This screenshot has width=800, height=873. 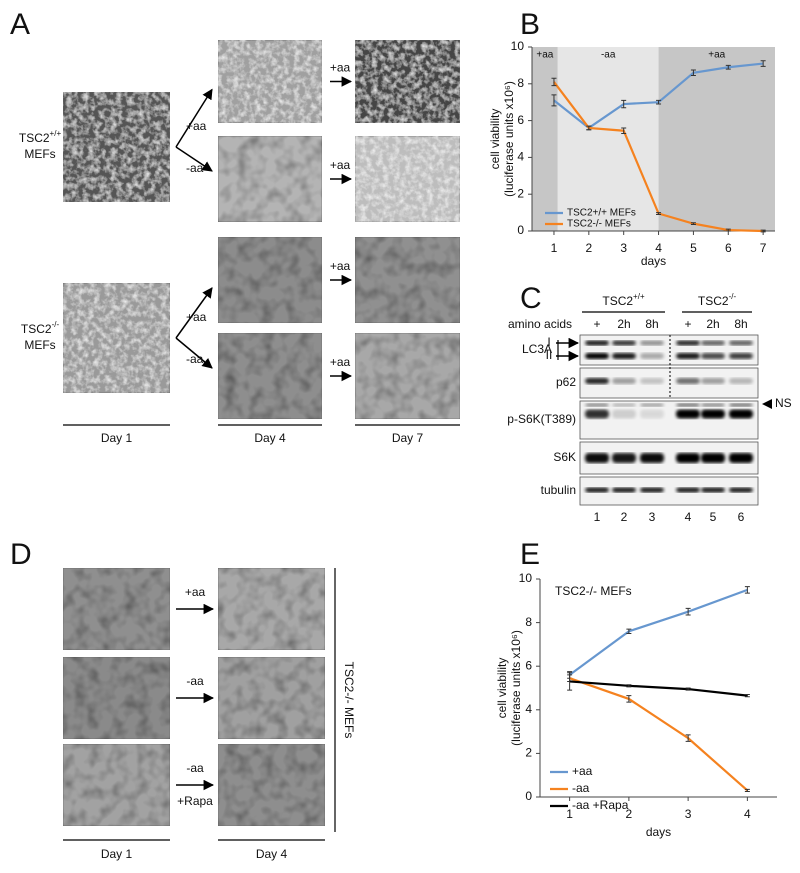 What do you see at coordinates (569, 814) in the screenshot?
I see `x-tick-label: 1` at bounding box center [569, 814].